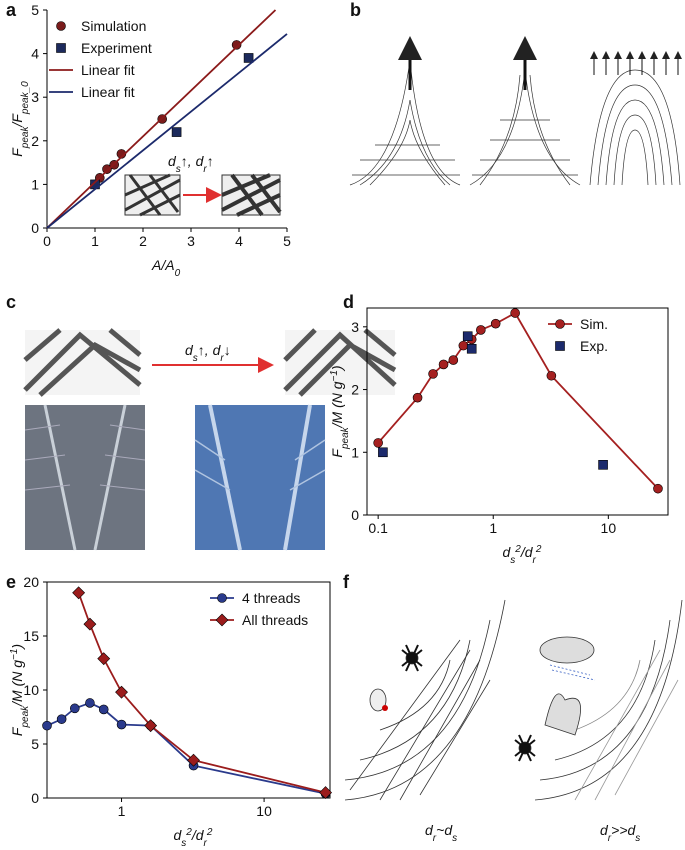 This screenshot has height=850, width=685. I want to click on y-tick-label: 10, so click(31, 690).